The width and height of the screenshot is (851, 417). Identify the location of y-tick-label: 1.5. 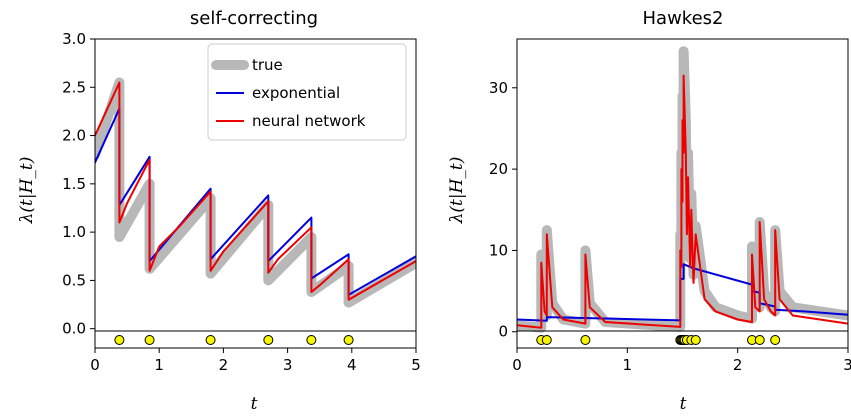
(74, 184).